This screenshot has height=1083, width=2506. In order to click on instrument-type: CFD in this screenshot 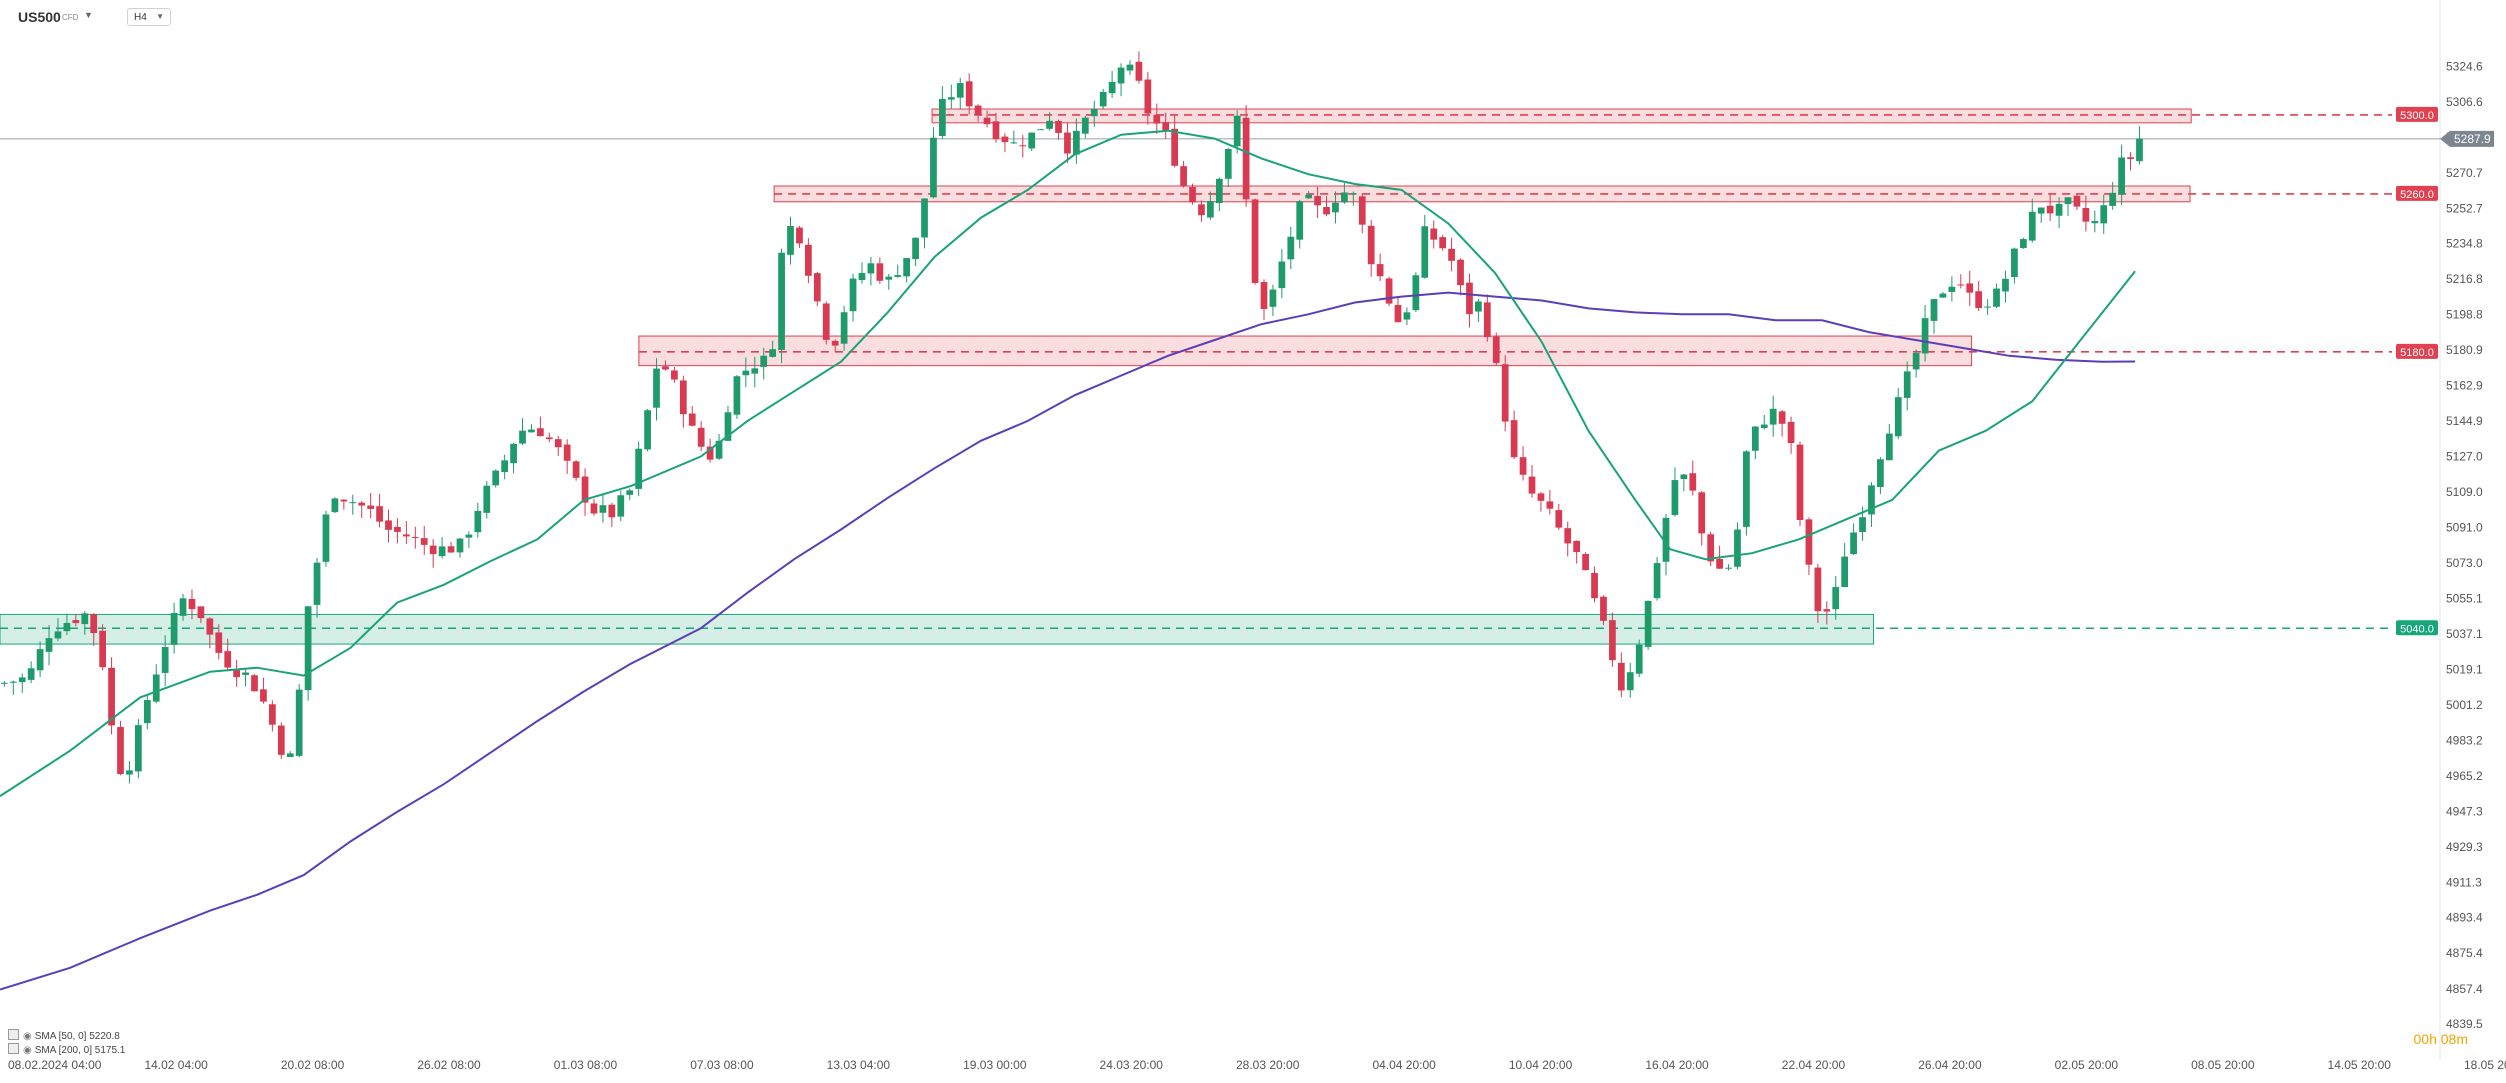, I will do `click(70, 17)`.